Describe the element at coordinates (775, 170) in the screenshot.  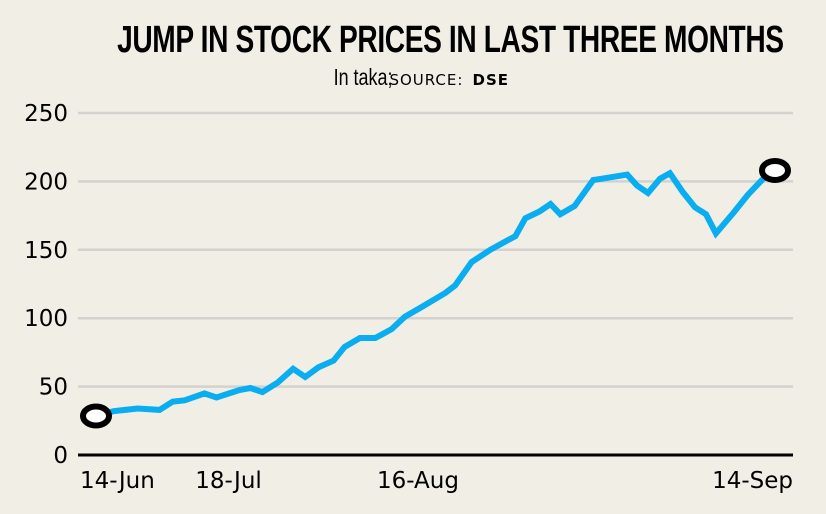
I see `end-marker` at that location.